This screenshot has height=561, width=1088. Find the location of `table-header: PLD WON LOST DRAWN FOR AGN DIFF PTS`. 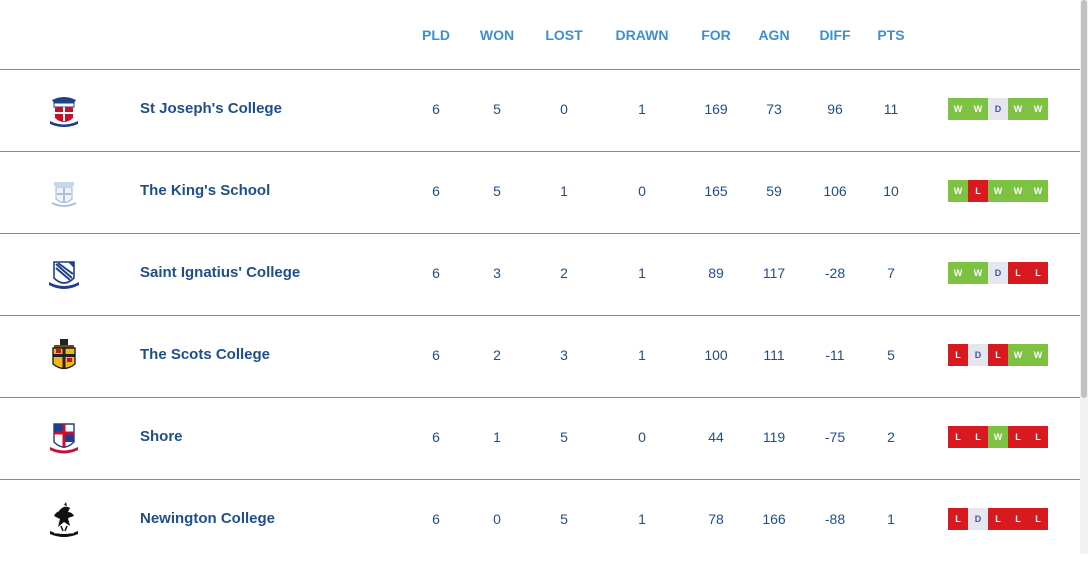

table-header: PLD WON LOST DRAWN FOR AGN DIFF PTS is located at coordinates (540, 35).